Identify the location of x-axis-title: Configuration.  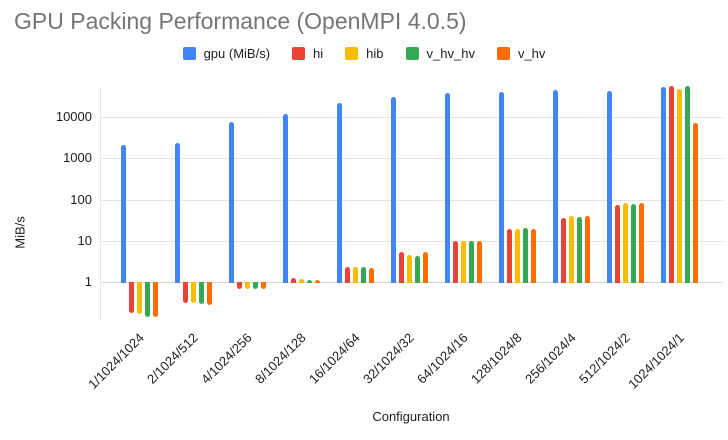
(411, 416).